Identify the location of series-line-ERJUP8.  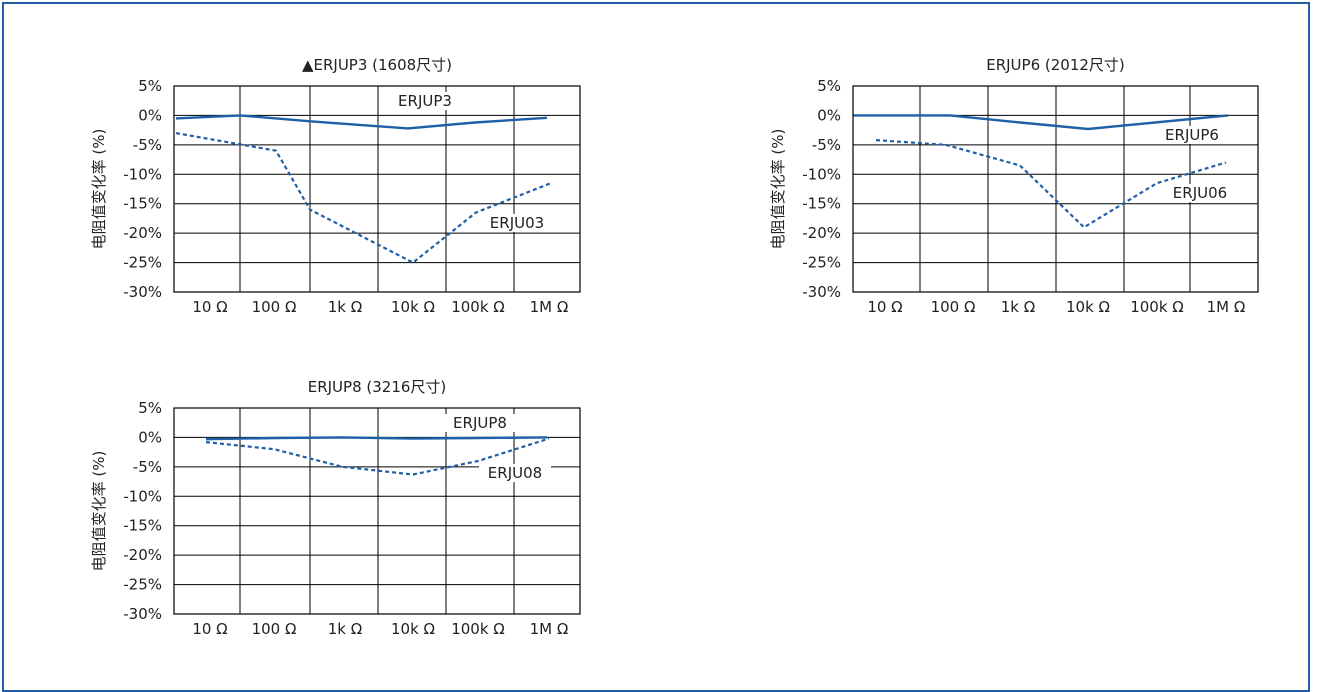
(376, 438).